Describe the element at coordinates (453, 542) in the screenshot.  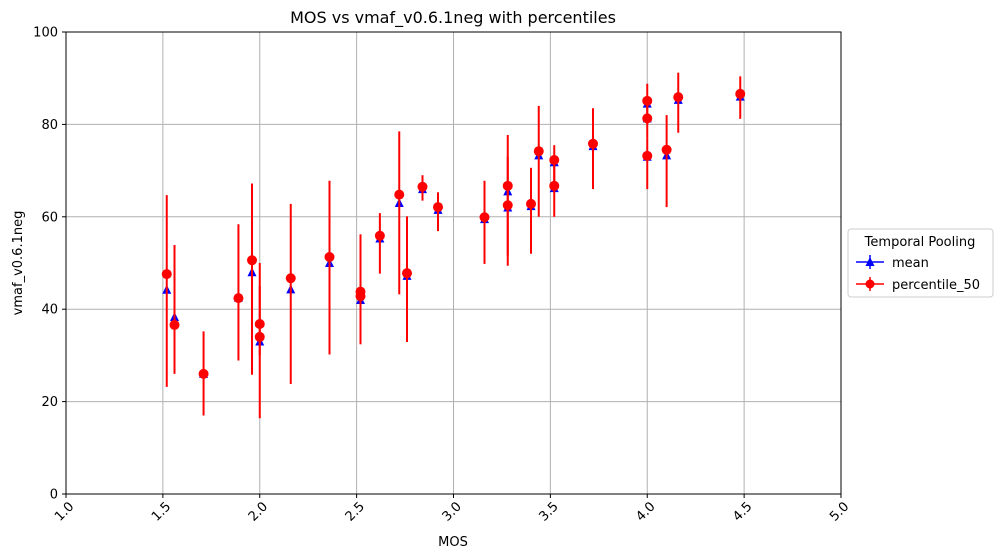
I see `x-axis-label: MOS` at that location.